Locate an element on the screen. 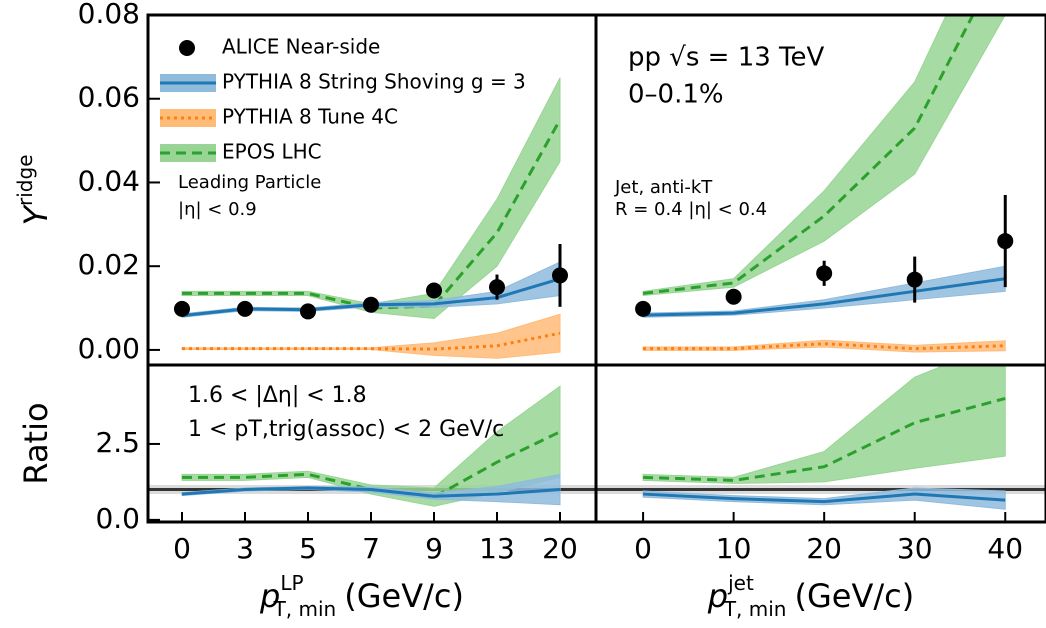  x-tick-label: 13 is located at coordinates (497, 548).